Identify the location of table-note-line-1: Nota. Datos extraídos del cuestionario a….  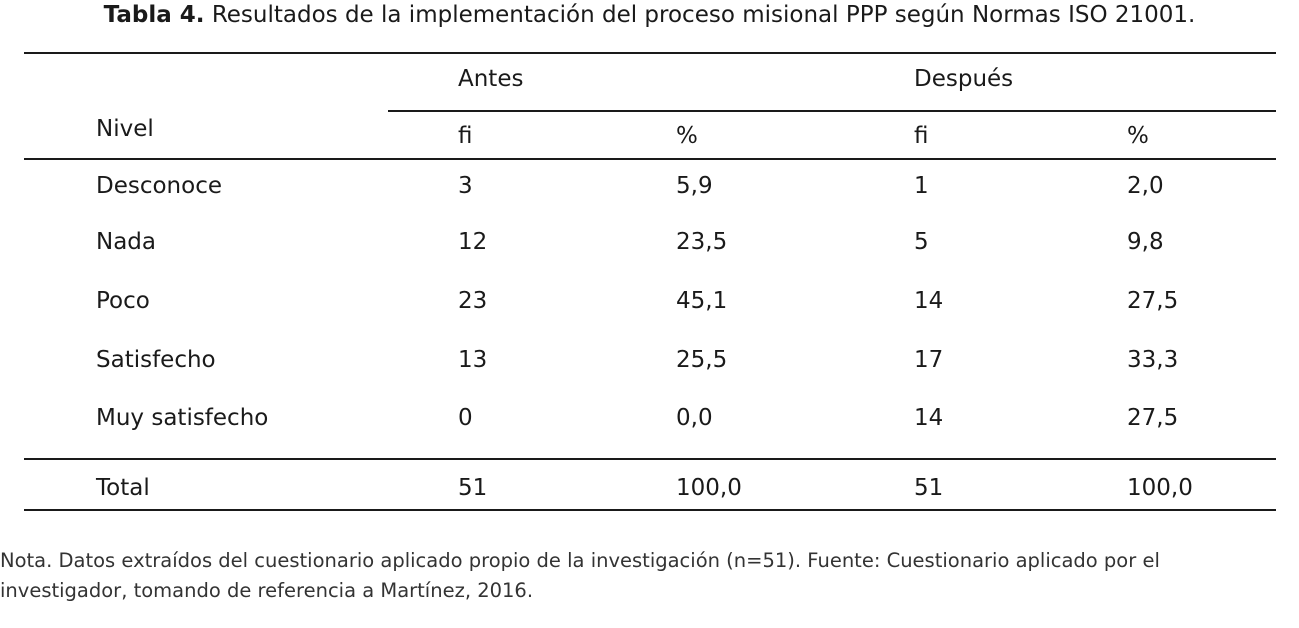
(580, 560).